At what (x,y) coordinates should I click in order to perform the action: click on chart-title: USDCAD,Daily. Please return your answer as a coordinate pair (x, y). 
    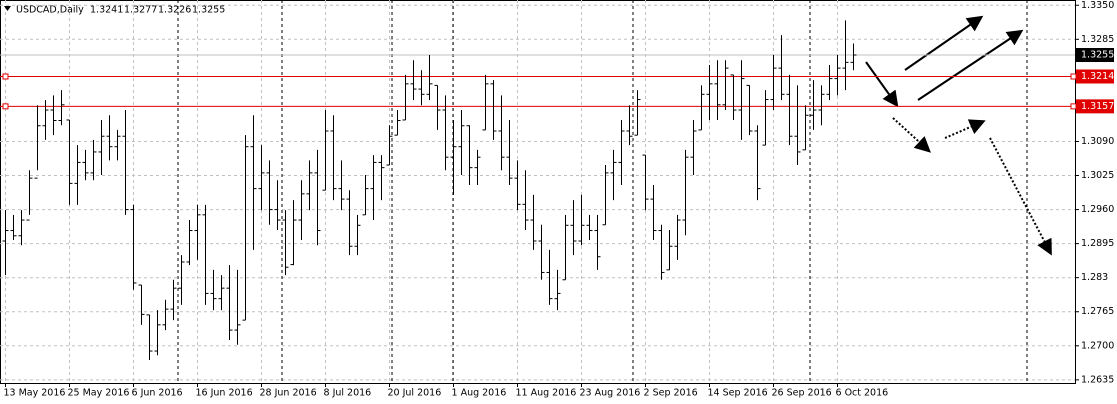
    Looking at the image, I should click on (50, 10).